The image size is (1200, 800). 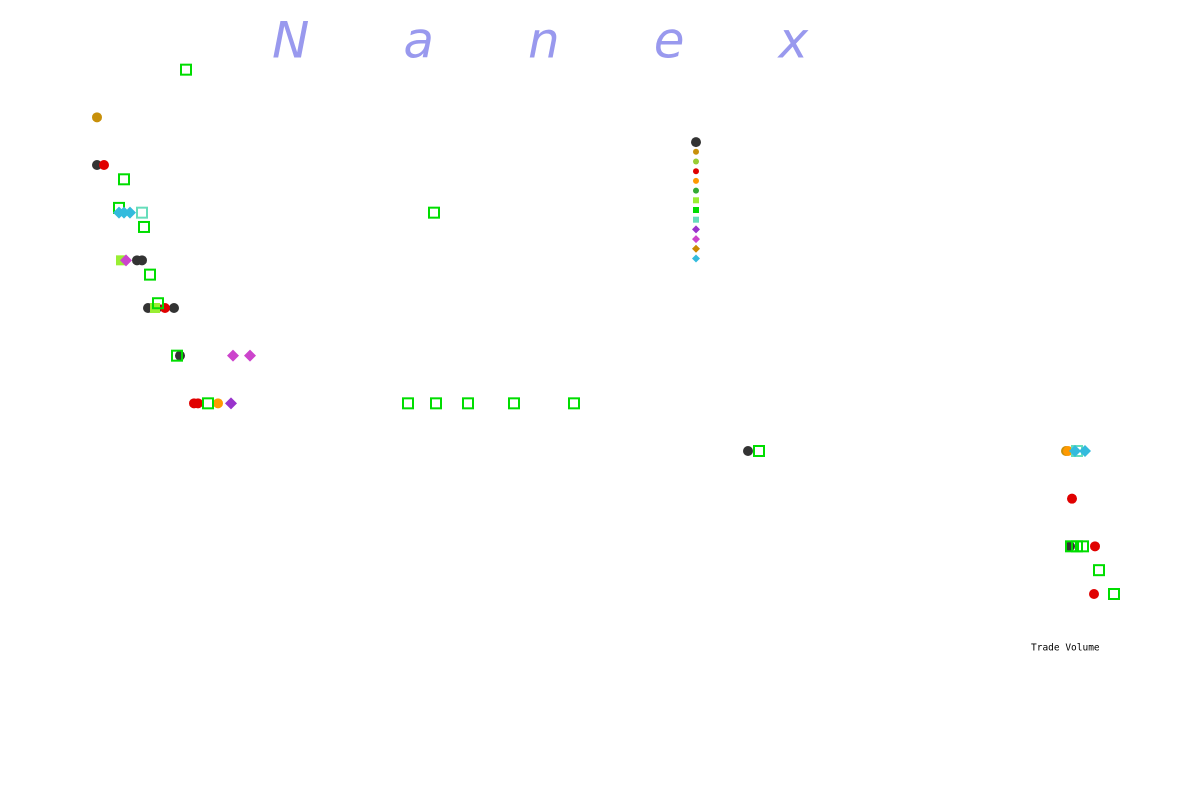 What do you see at coordinates (1065, 648) in the screenshot?
I see `volume-label: Trade Volume` at bounding box center [1065, 648].